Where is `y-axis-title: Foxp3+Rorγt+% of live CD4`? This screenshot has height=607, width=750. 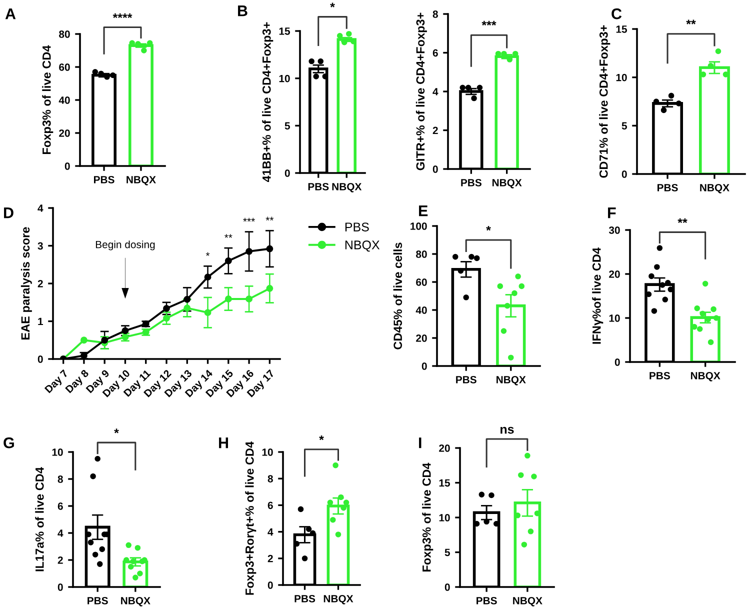
y-axis-title: Foxp3+Rorγt+% of live CD4 is located at coordinates (250, 518).